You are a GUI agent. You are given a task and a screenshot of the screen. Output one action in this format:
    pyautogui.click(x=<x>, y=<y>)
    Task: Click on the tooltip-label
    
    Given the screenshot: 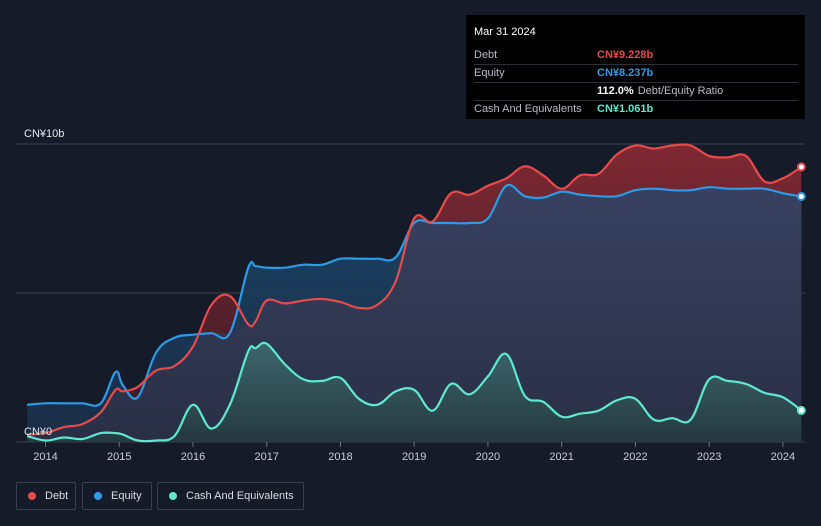 What is the action you would take?
    pyautogui.click(x=535, y=91)
    